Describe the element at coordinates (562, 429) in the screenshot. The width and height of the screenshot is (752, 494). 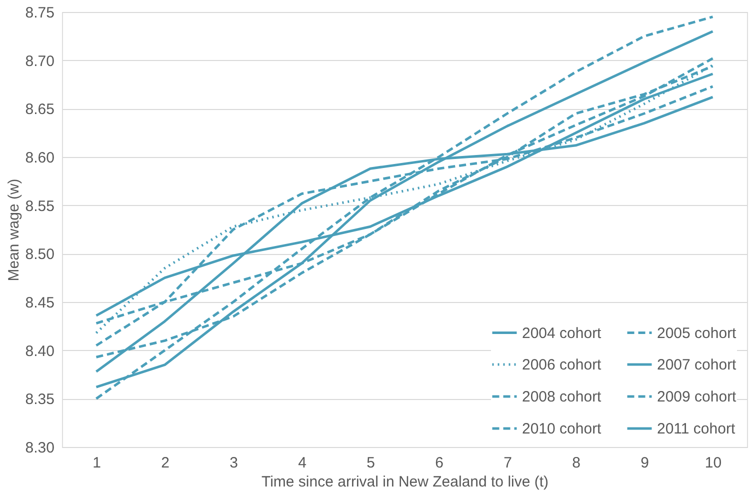
I see `legend-label: 2010 cohort` at that location.